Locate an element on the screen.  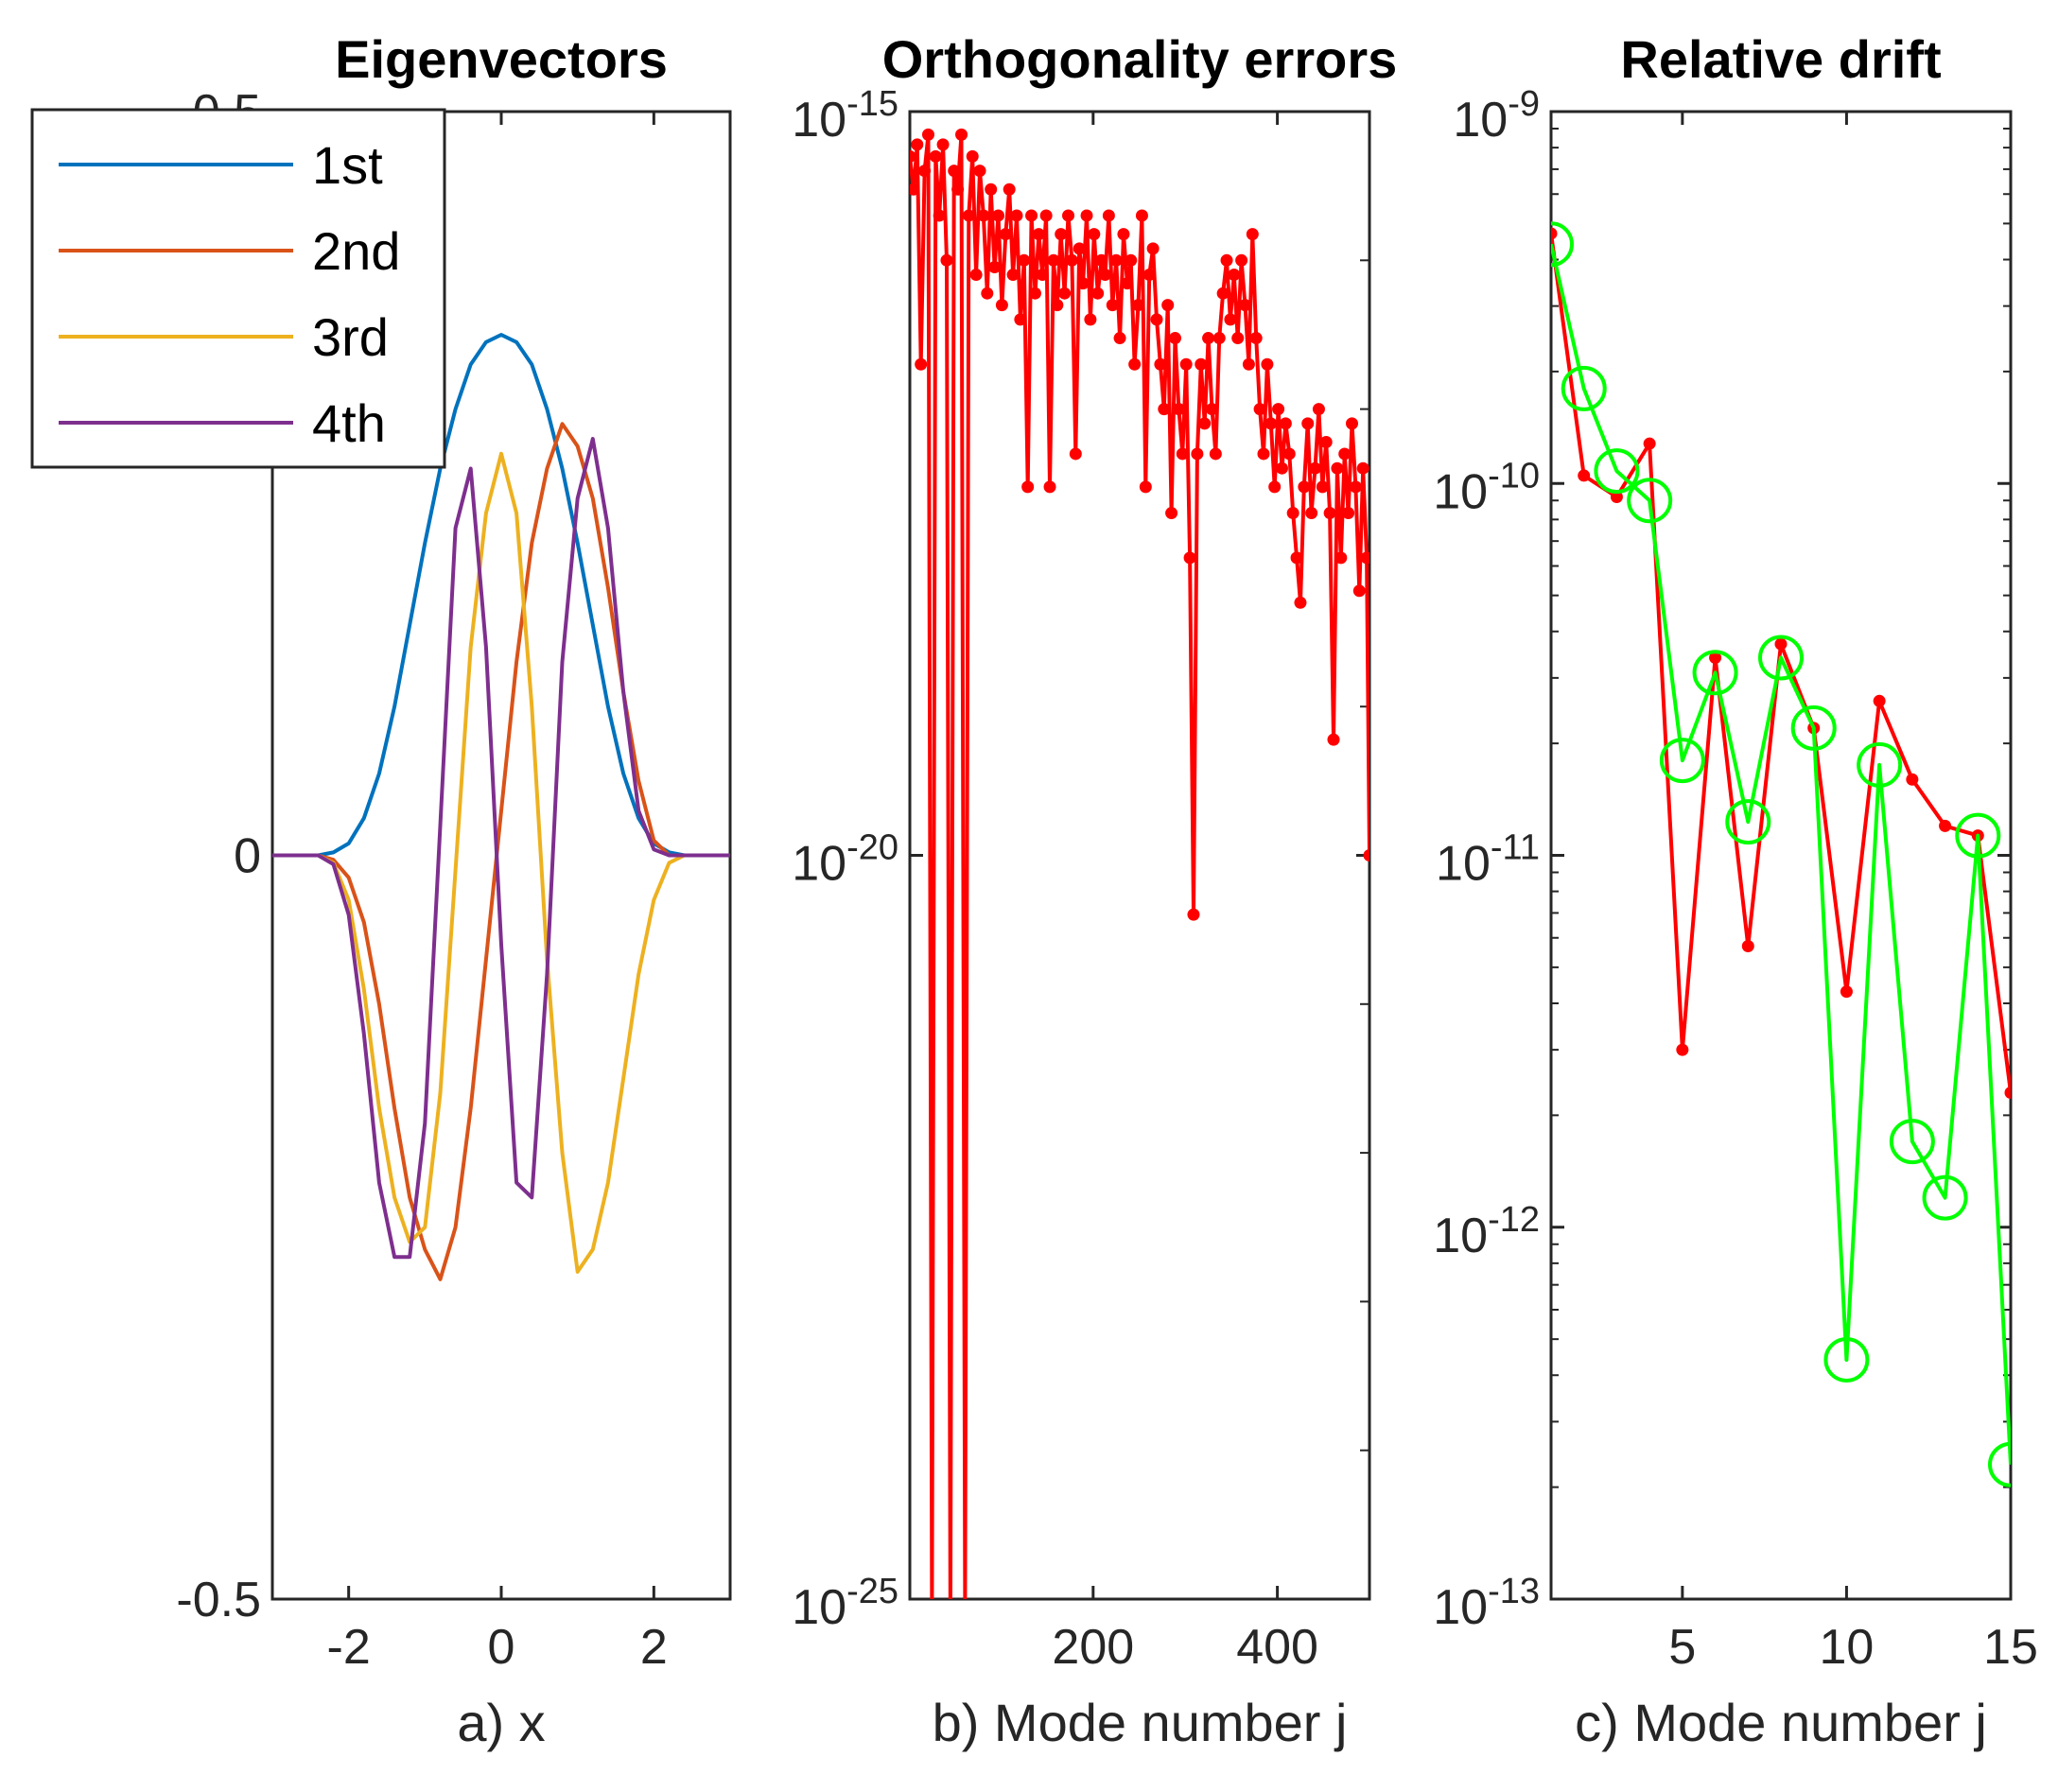
y-tick-label: 10-25 is located at coordinates (845, 1603).